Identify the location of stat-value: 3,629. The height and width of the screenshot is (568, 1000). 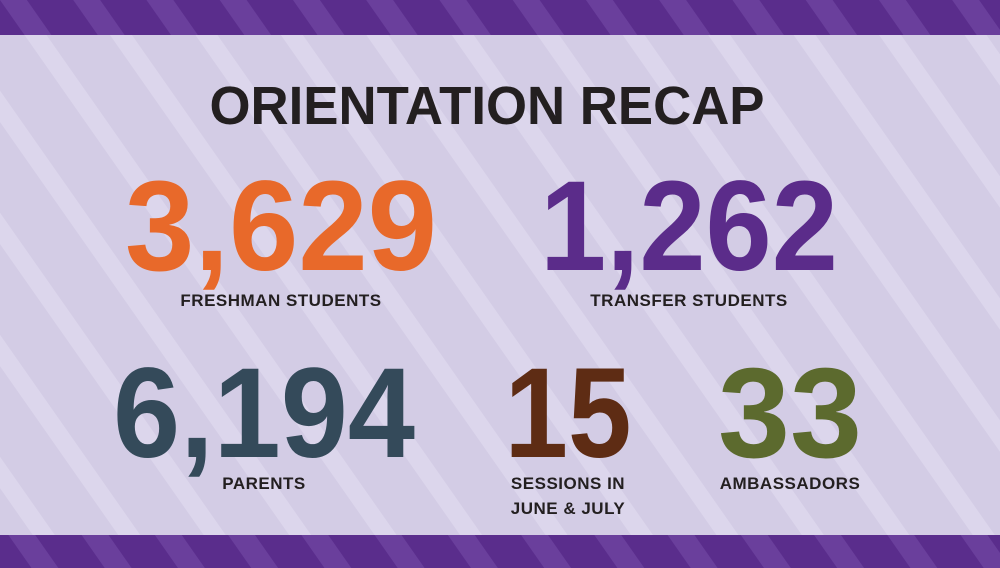
(281, 226).